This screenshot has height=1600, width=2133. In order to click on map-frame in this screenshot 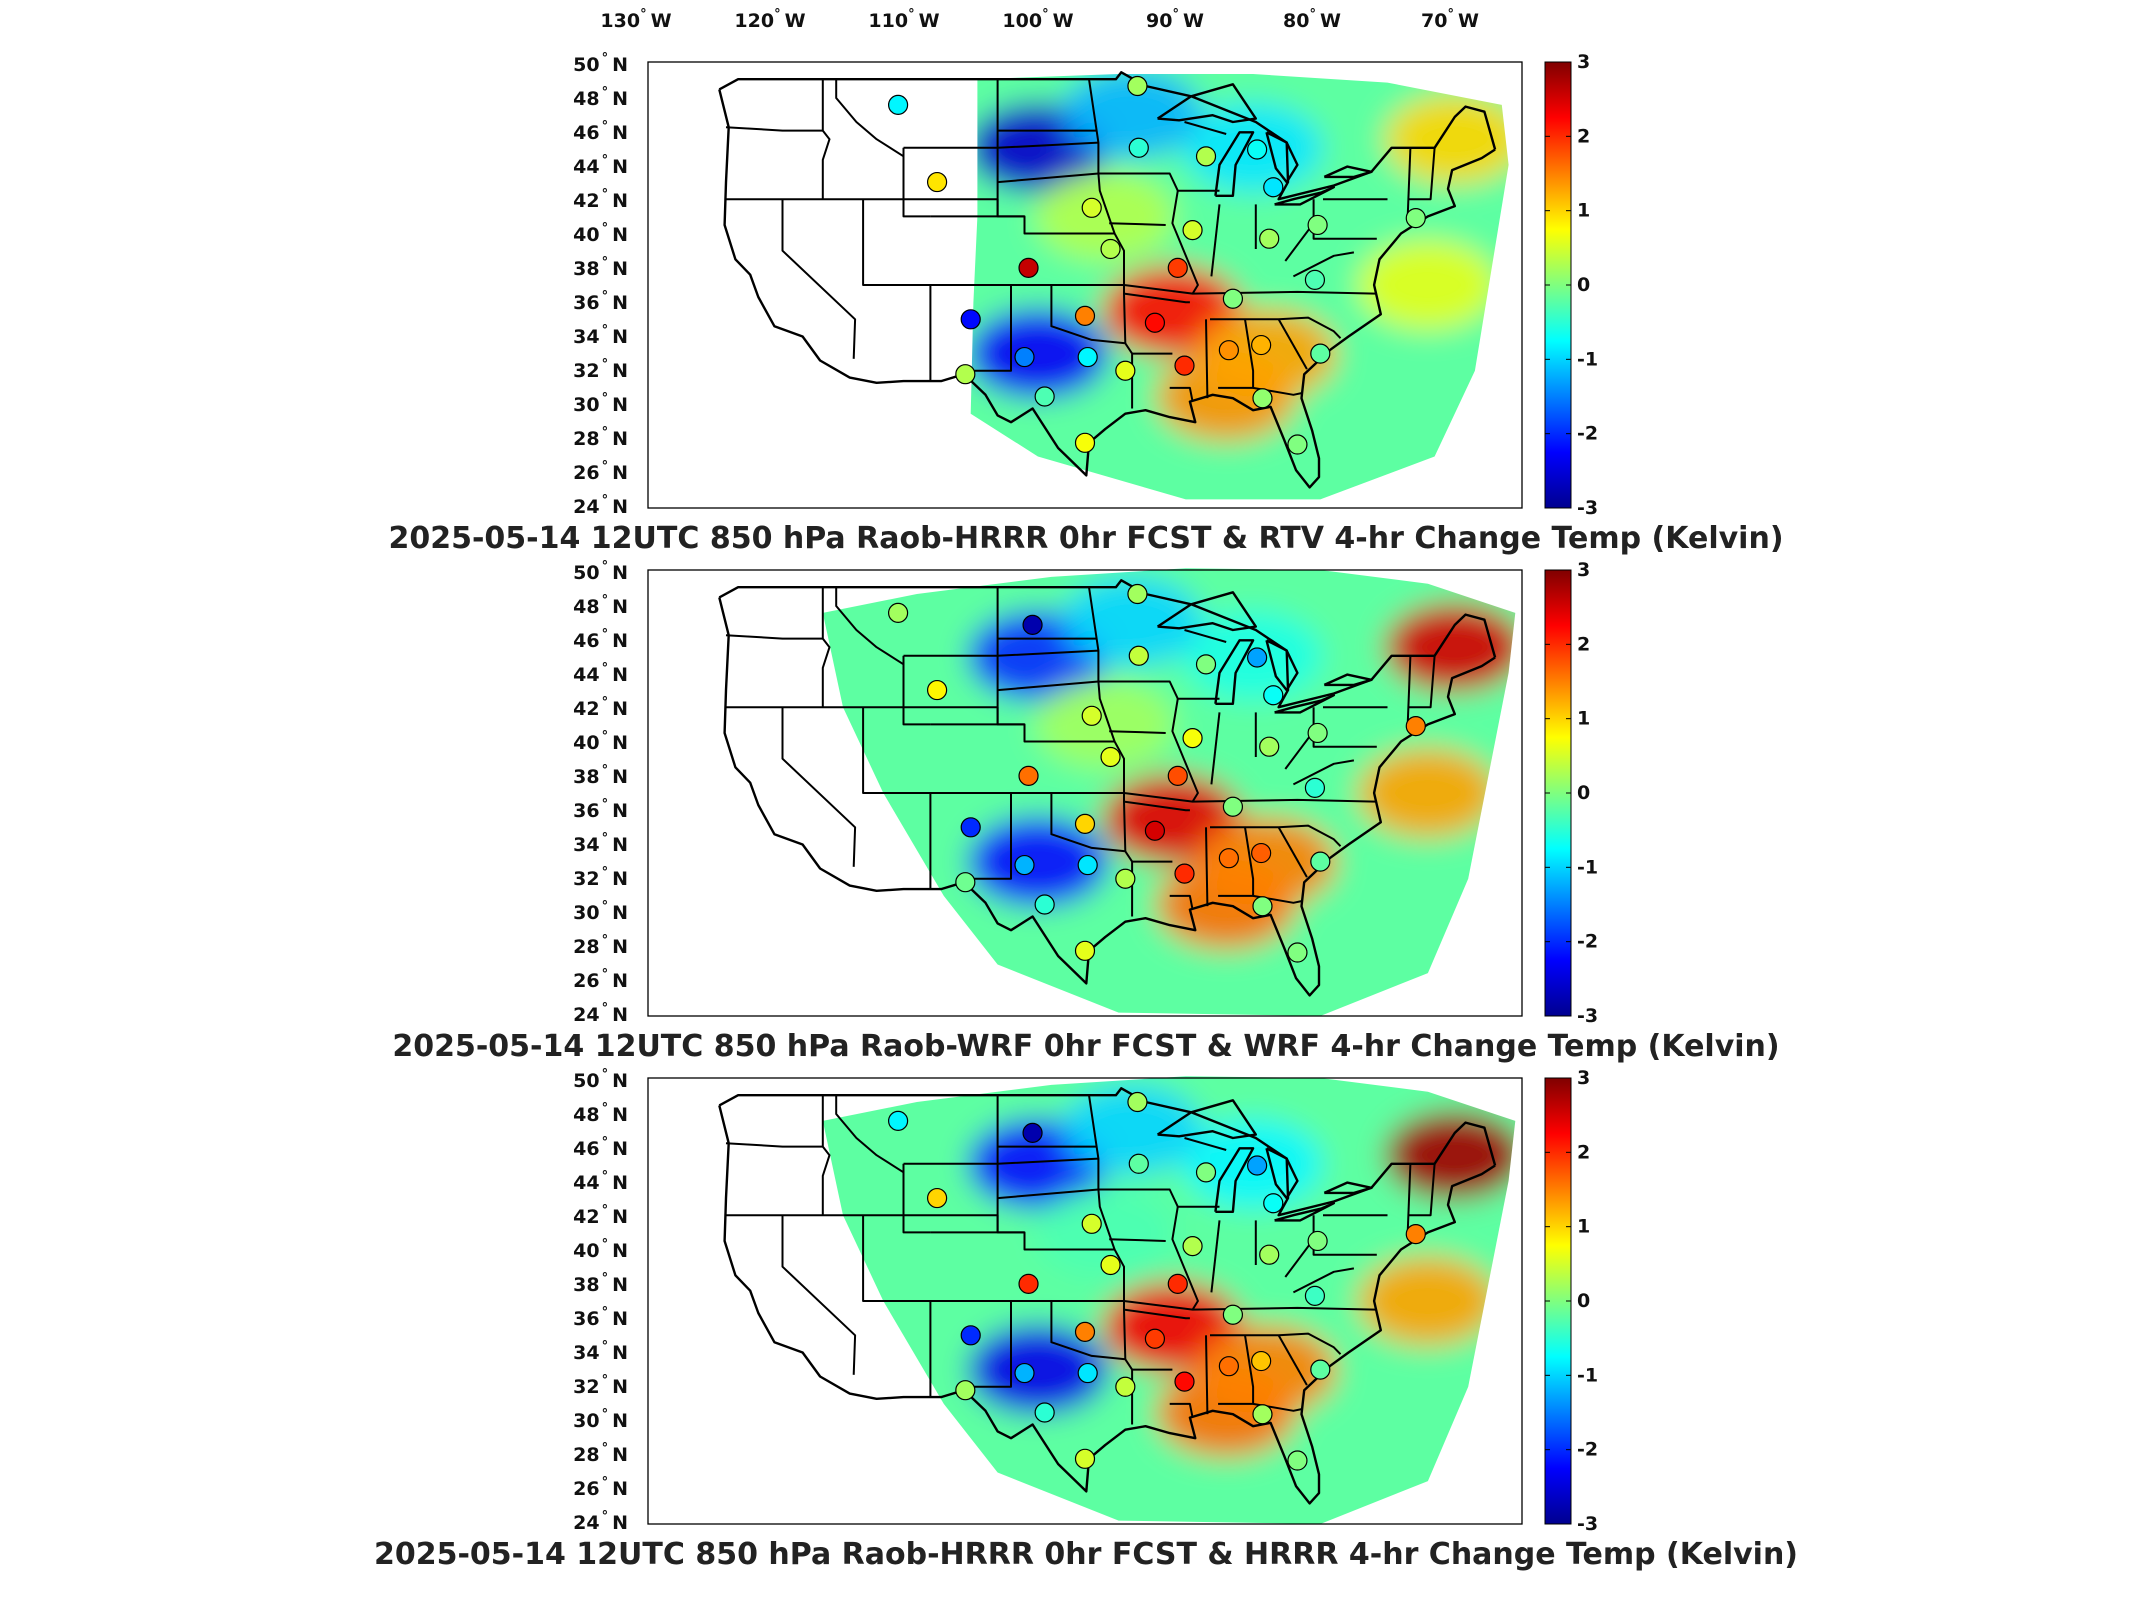, I will do `click(1085, 1301)`.